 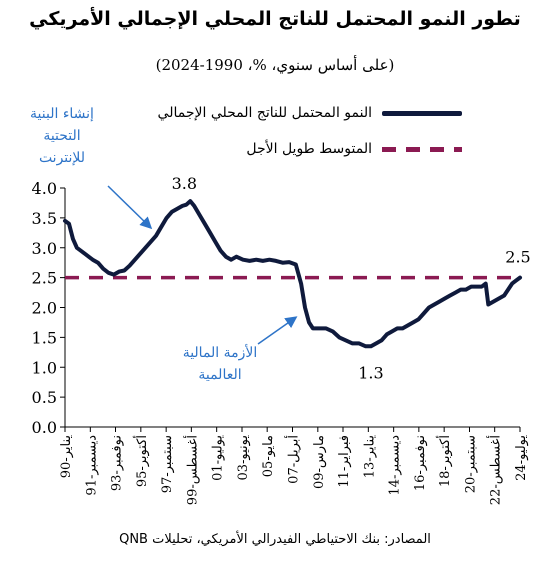 I want to click on x-tick-label: يونيو-03, so click(x=243, y=458).